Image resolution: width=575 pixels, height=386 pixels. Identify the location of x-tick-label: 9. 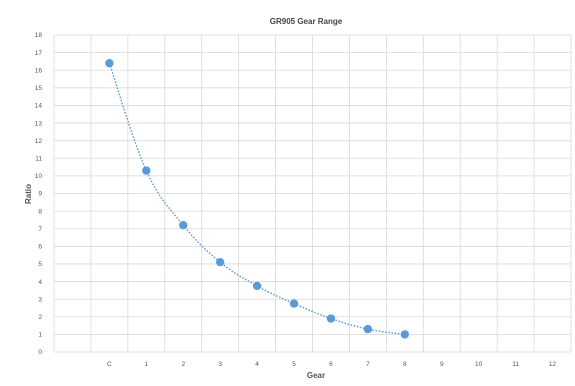
(442, 364).